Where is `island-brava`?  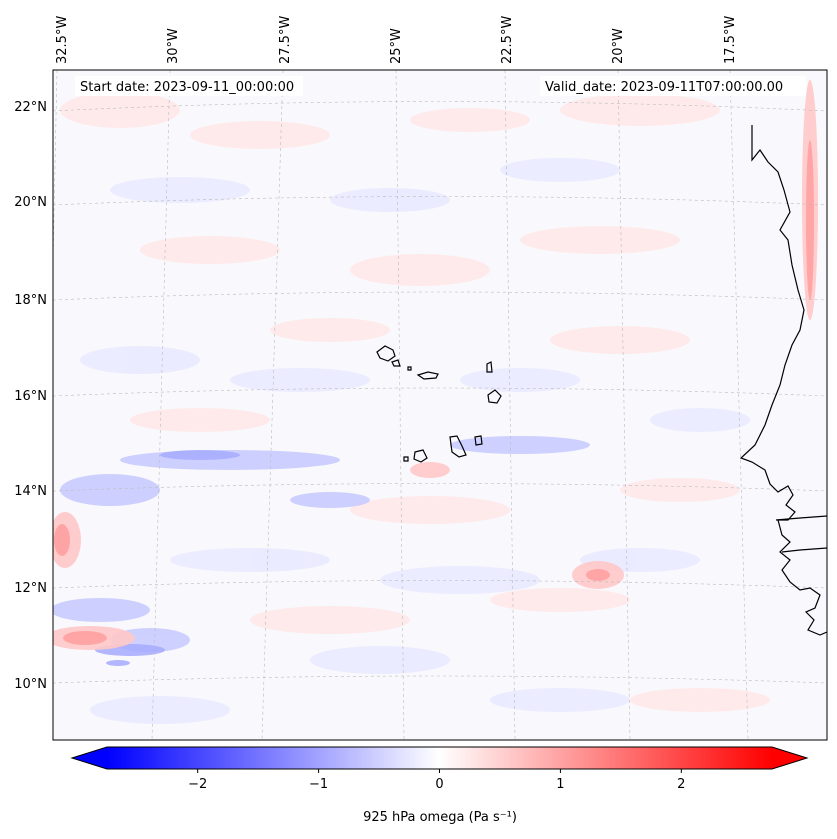 island-brava is located at coordinates (406, 459).